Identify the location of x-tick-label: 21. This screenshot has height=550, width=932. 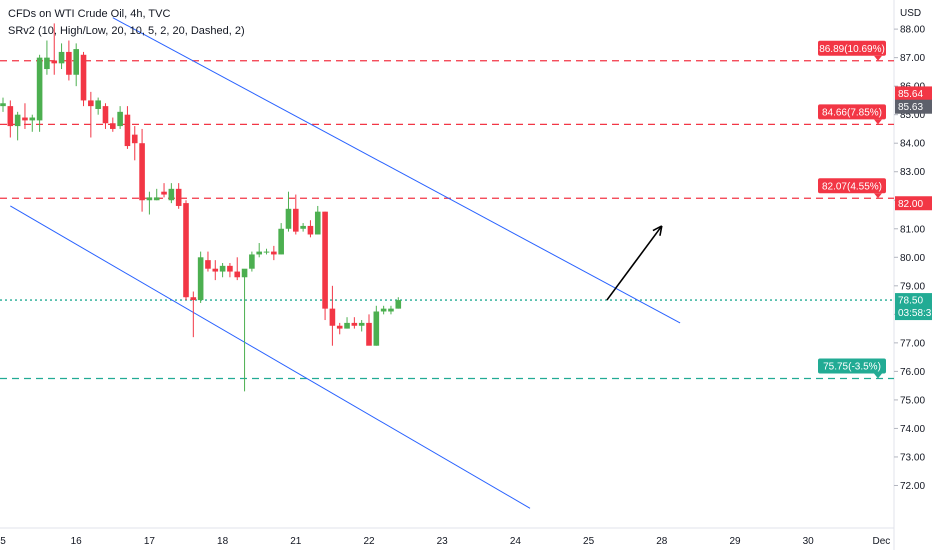
(296, 541).